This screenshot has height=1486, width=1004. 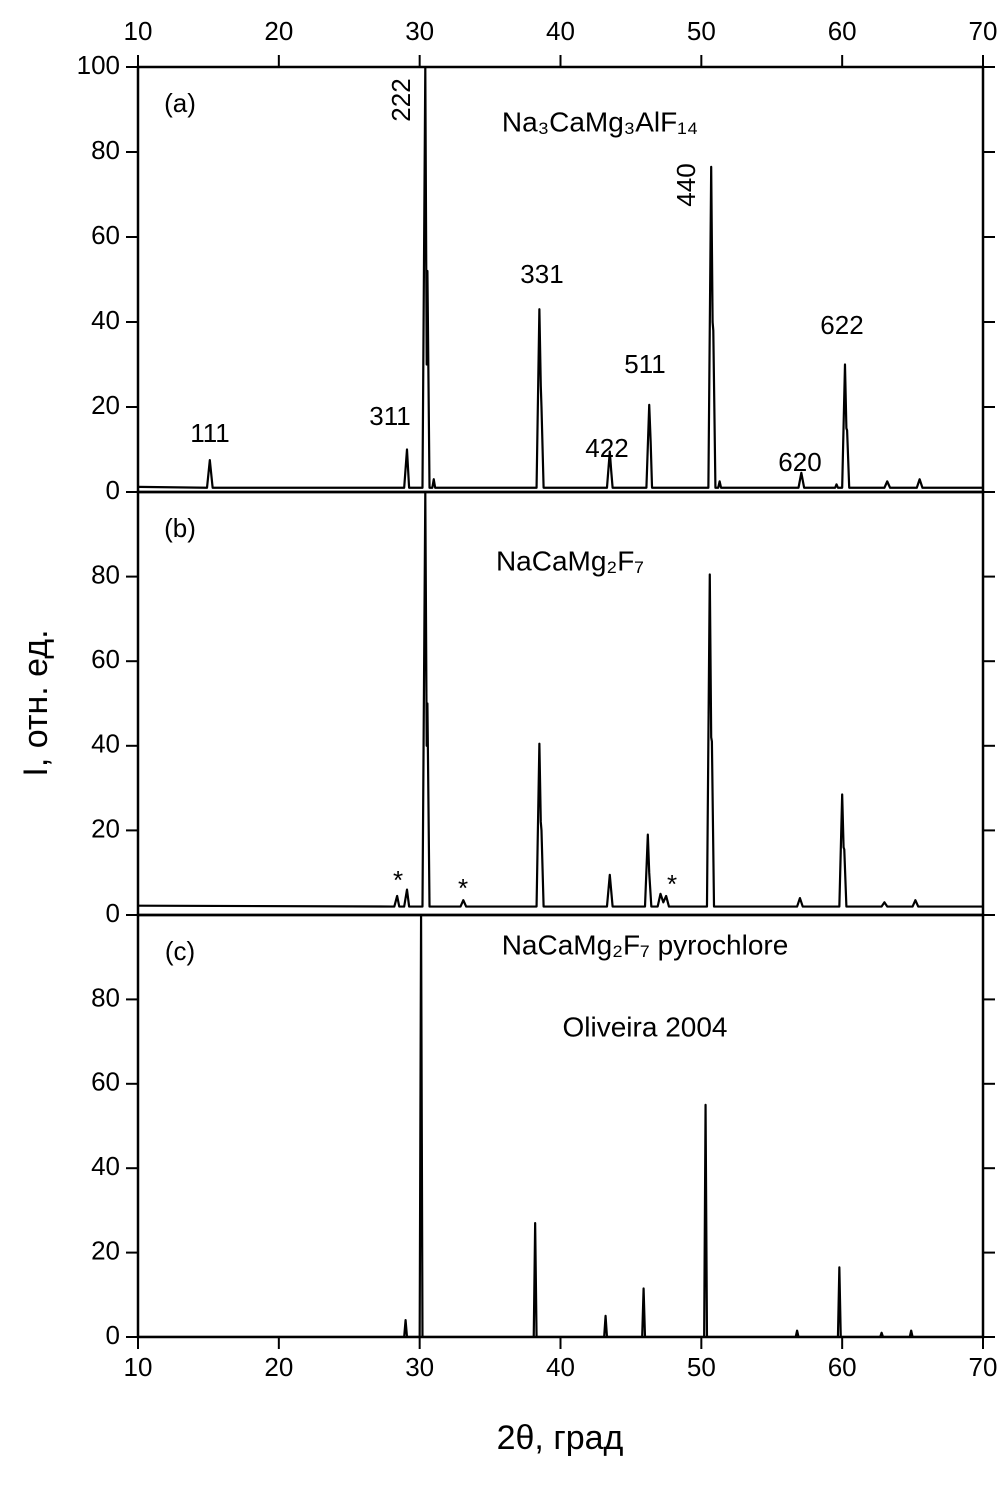 I want to click on x-tick-label: 70, so click(x=983, y=1367).